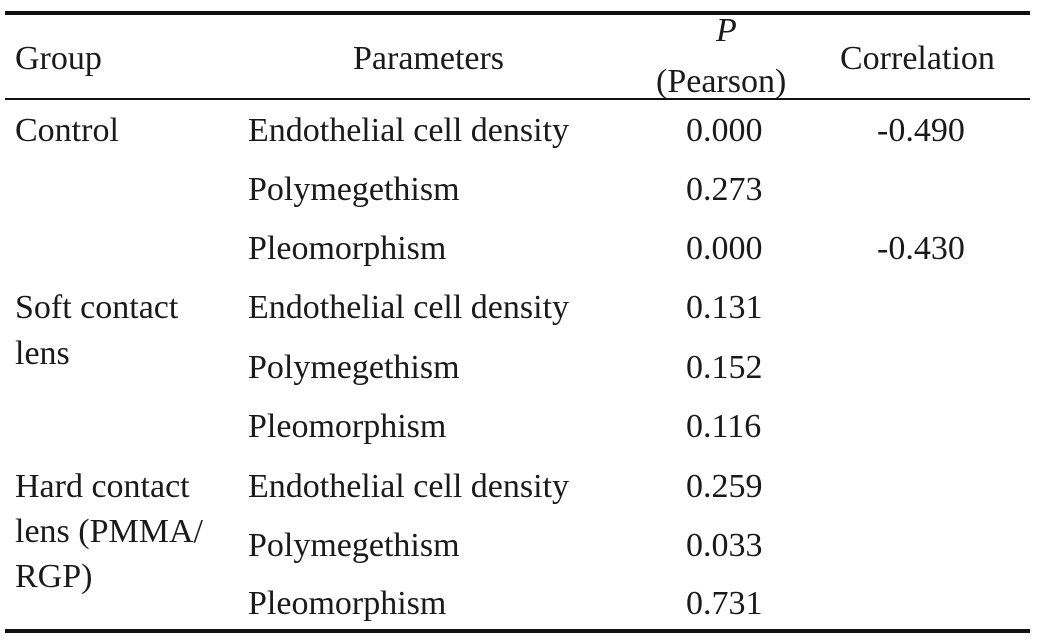 This screenshot has height=644, width=1054. Describe the element at coordinates (724, 545) in the screenshot. I see `row-8-p: 0.033` at that location.